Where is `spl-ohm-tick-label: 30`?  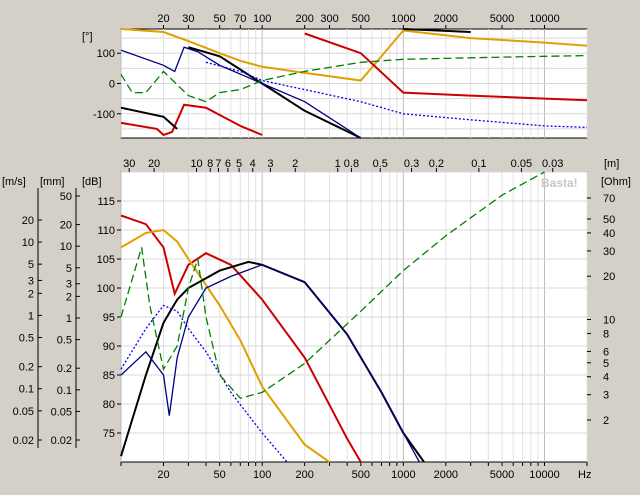 spl-ohm-tick-label: 30 is located at coordinates (609, 252).